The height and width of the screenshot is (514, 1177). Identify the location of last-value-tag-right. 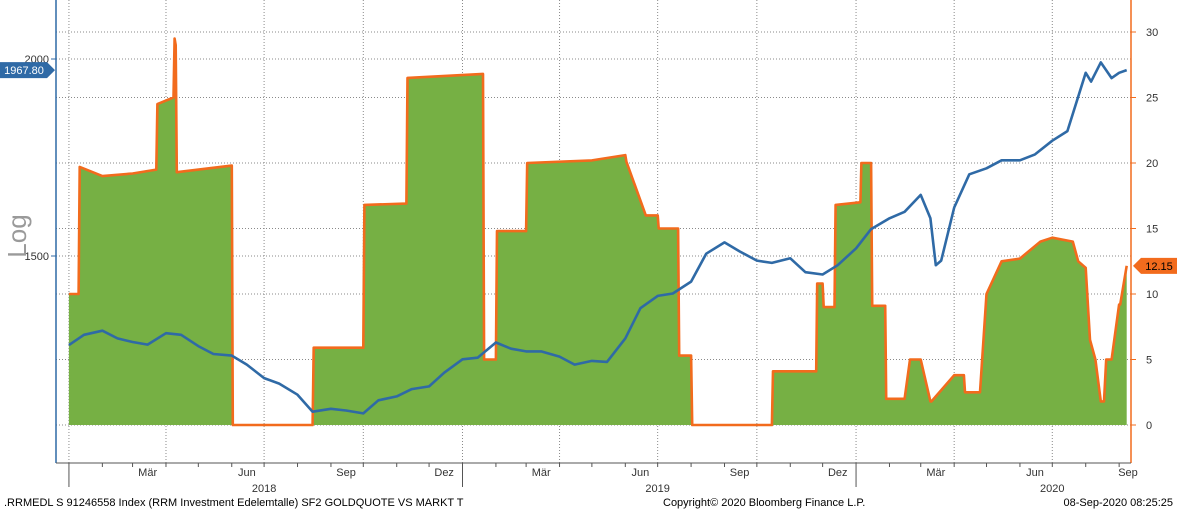
(1155, 265).